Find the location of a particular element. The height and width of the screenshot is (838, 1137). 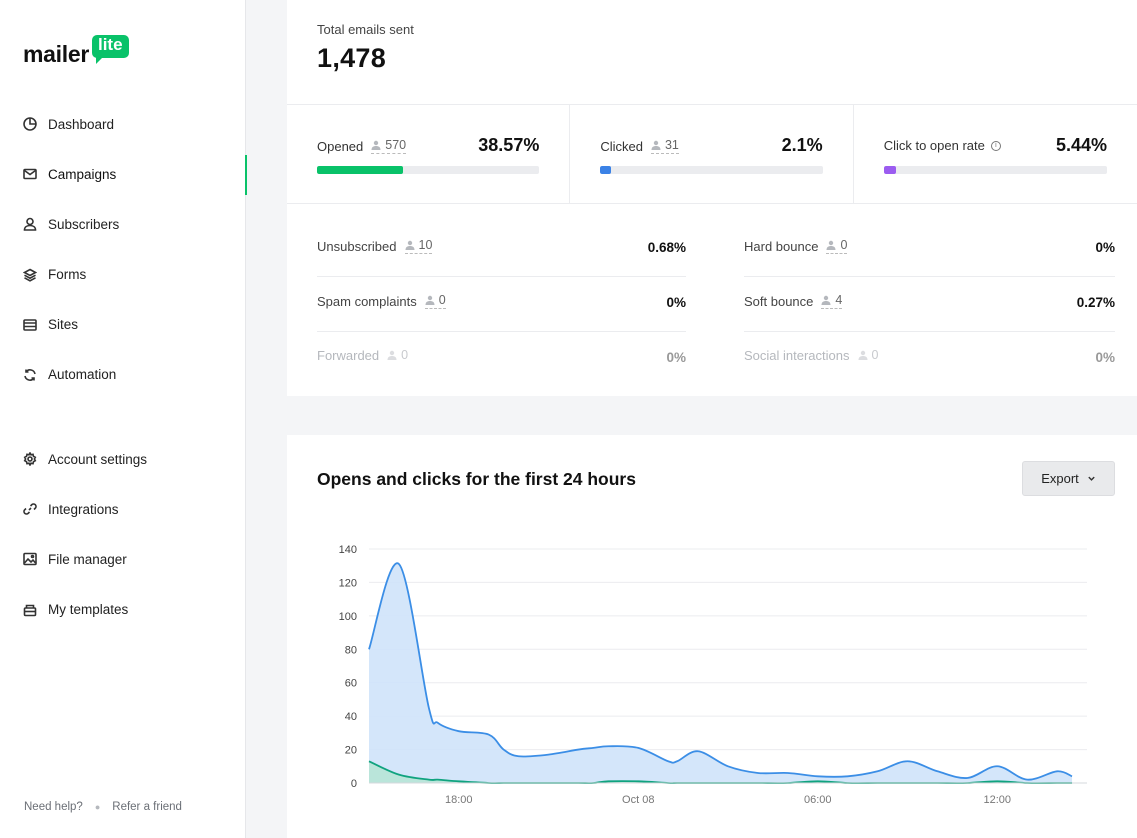

sidebar-item-automation: Automation is located at coordinates (123, 375).